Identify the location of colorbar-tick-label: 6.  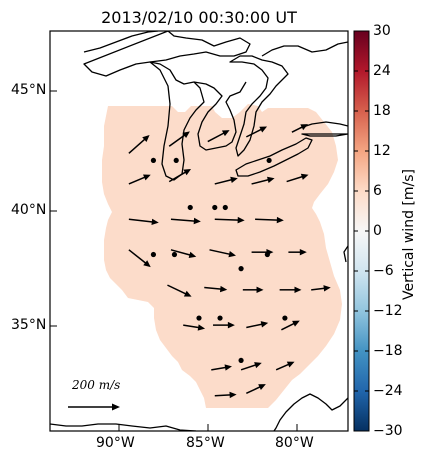
(377, 191).